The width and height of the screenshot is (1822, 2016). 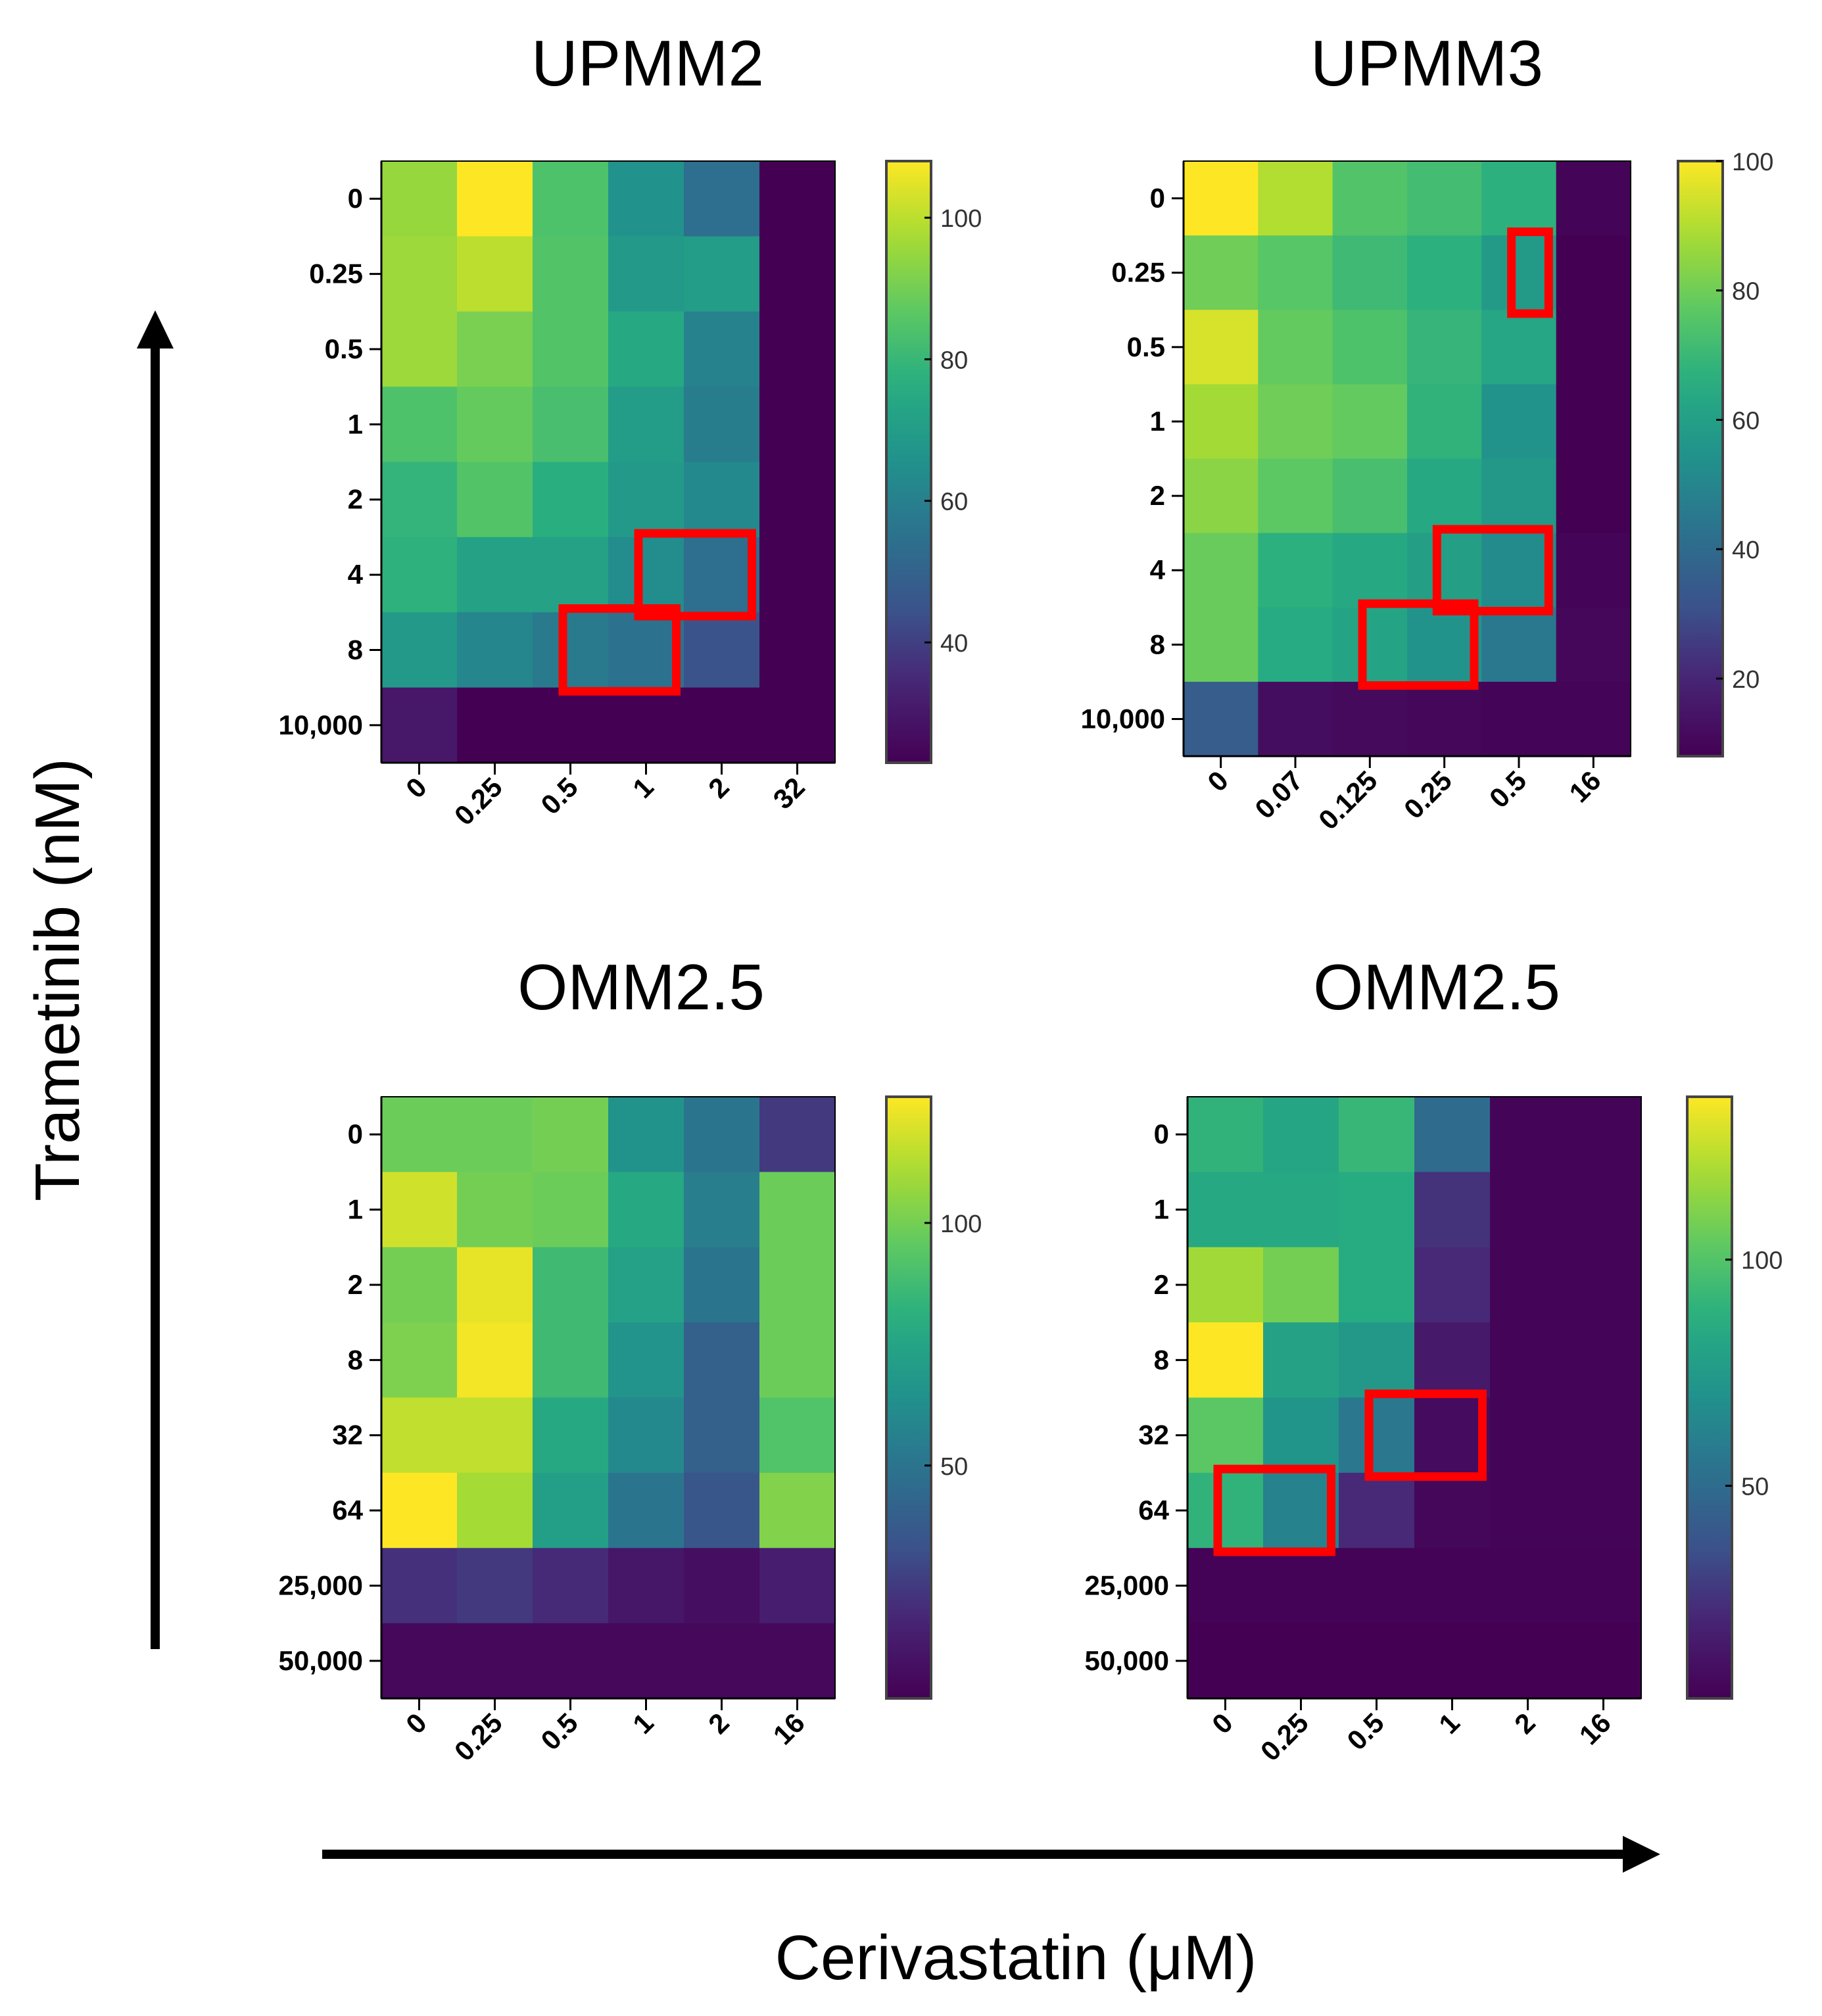 I want to click on y-tick-label: 0.5, so click(x=1146, y=346).